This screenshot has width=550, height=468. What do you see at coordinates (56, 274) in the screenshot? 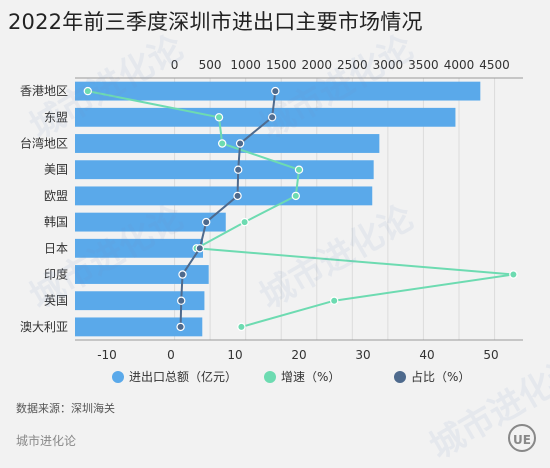
I see `category-label: 印度` at bounding box center [56, 274].